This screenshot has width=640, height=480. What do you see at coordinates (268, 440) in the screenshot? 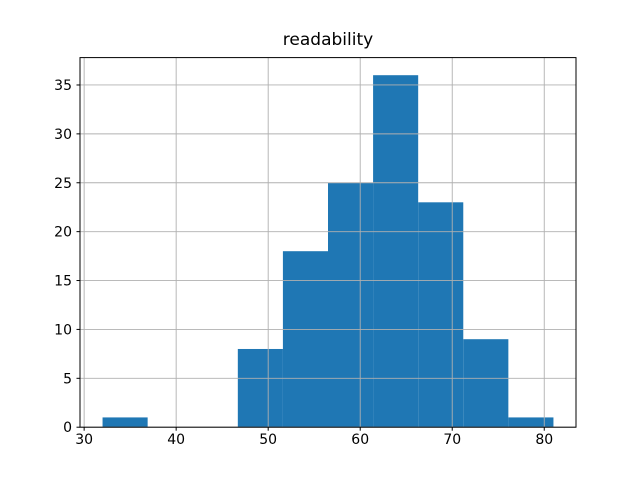
I see `x-tick-label: 50` at bounding box center [268, 440].